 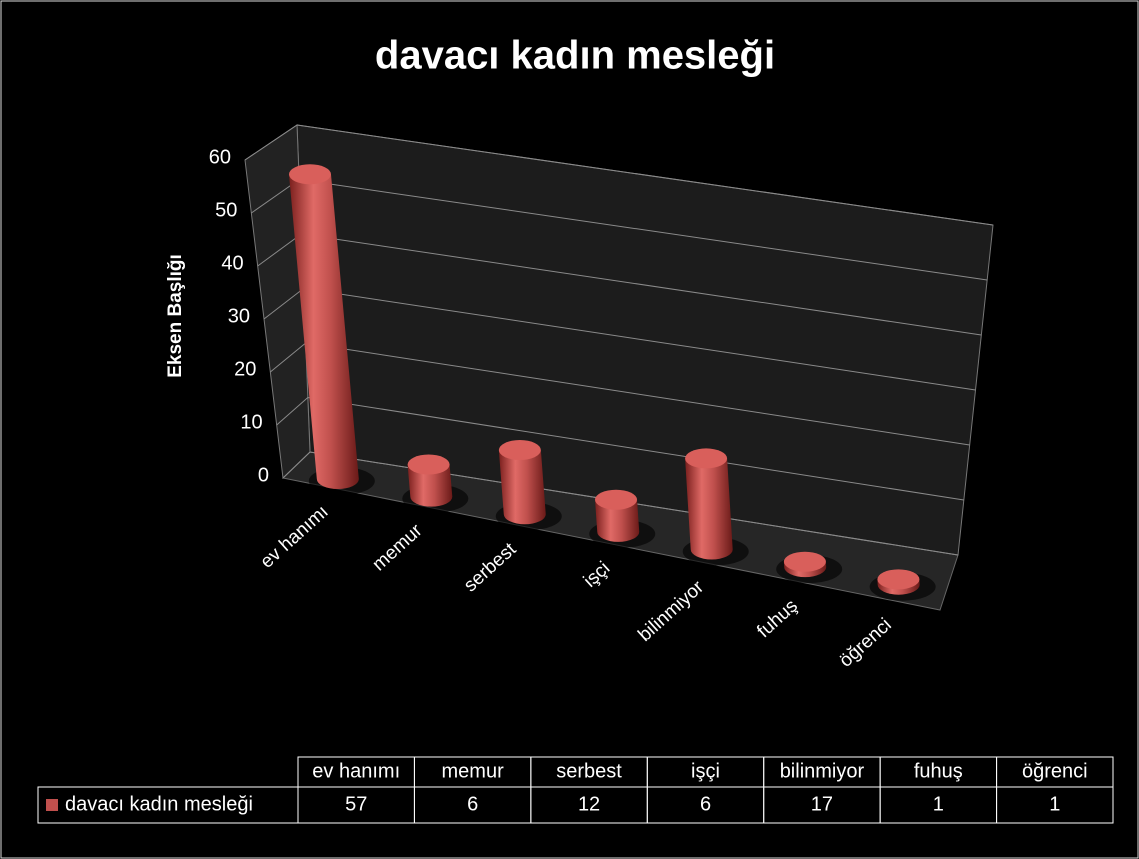 What do you see at coordinates (575, 56) in the screenshot?
I see `chart-title: davacı kadın mesleği` at bounding box center [575, 56].